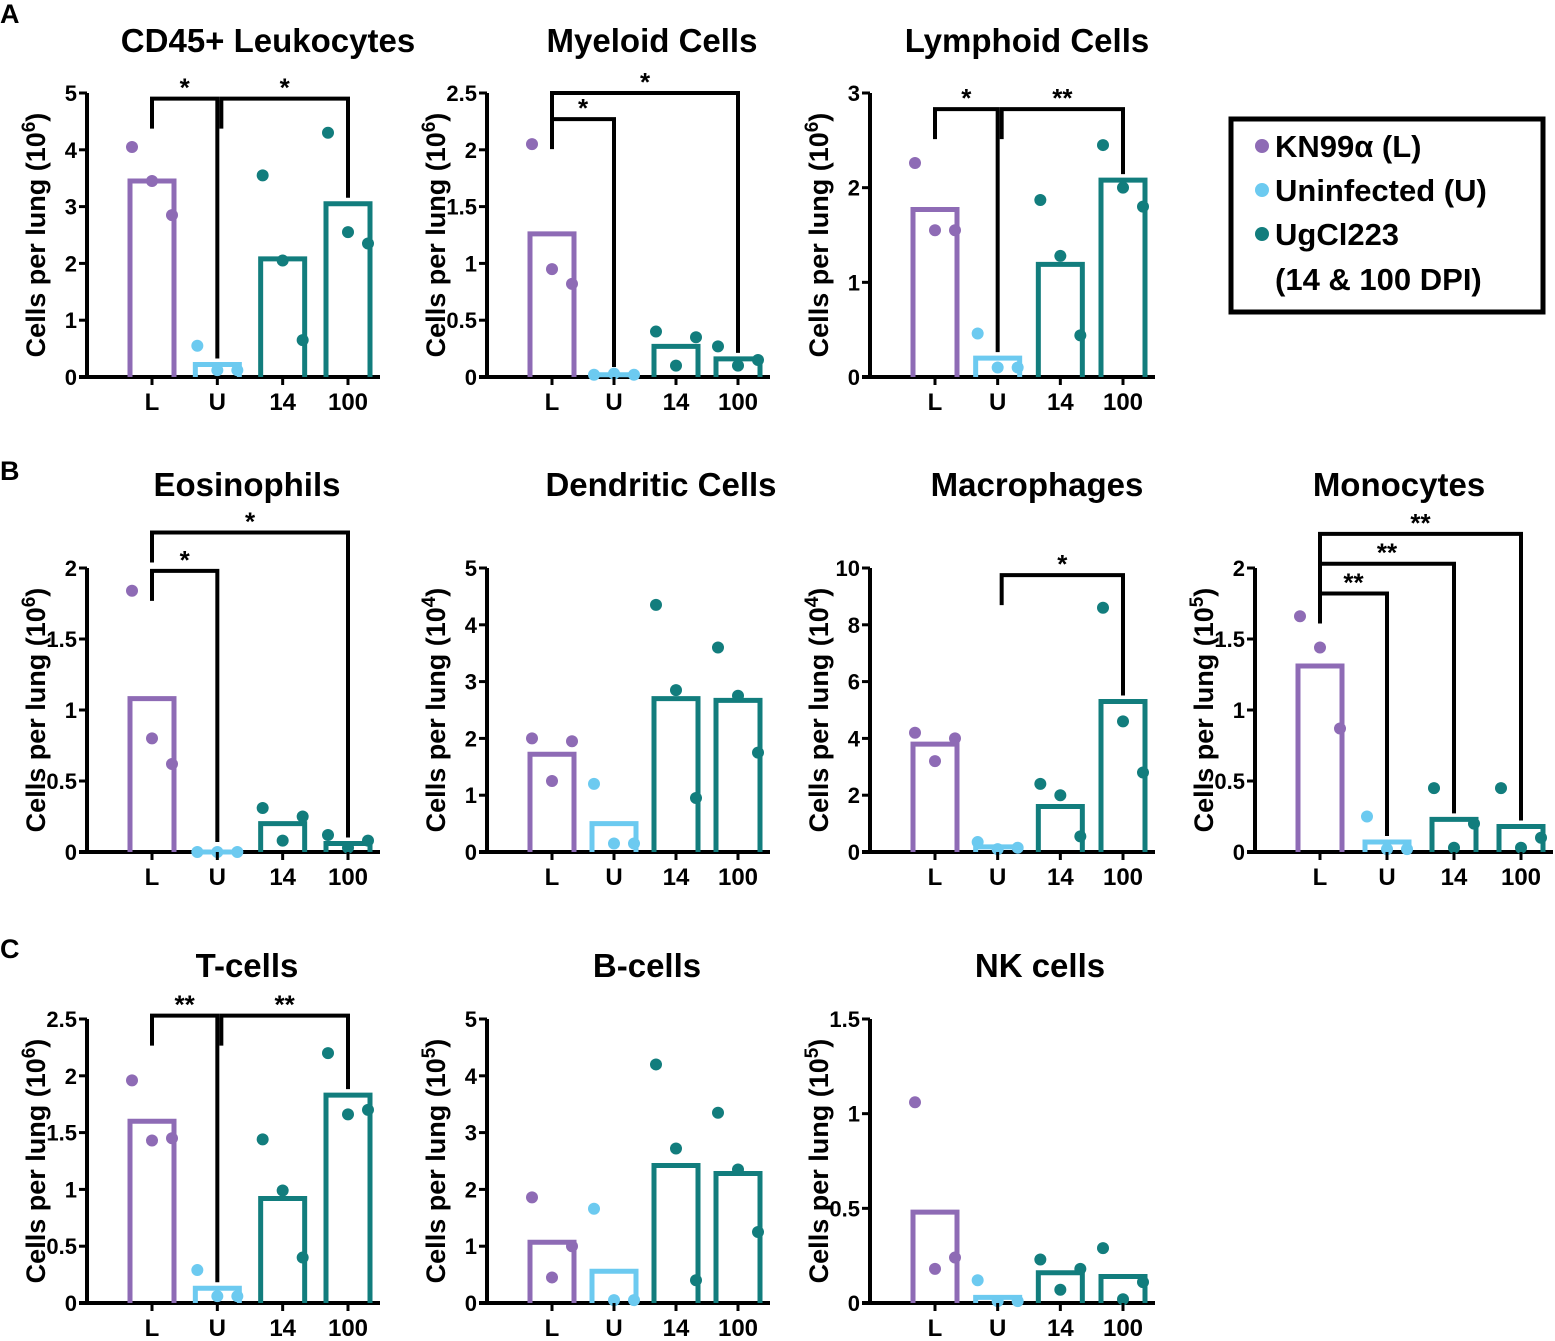  I want to click on significance-label: *, so click(285, 88).